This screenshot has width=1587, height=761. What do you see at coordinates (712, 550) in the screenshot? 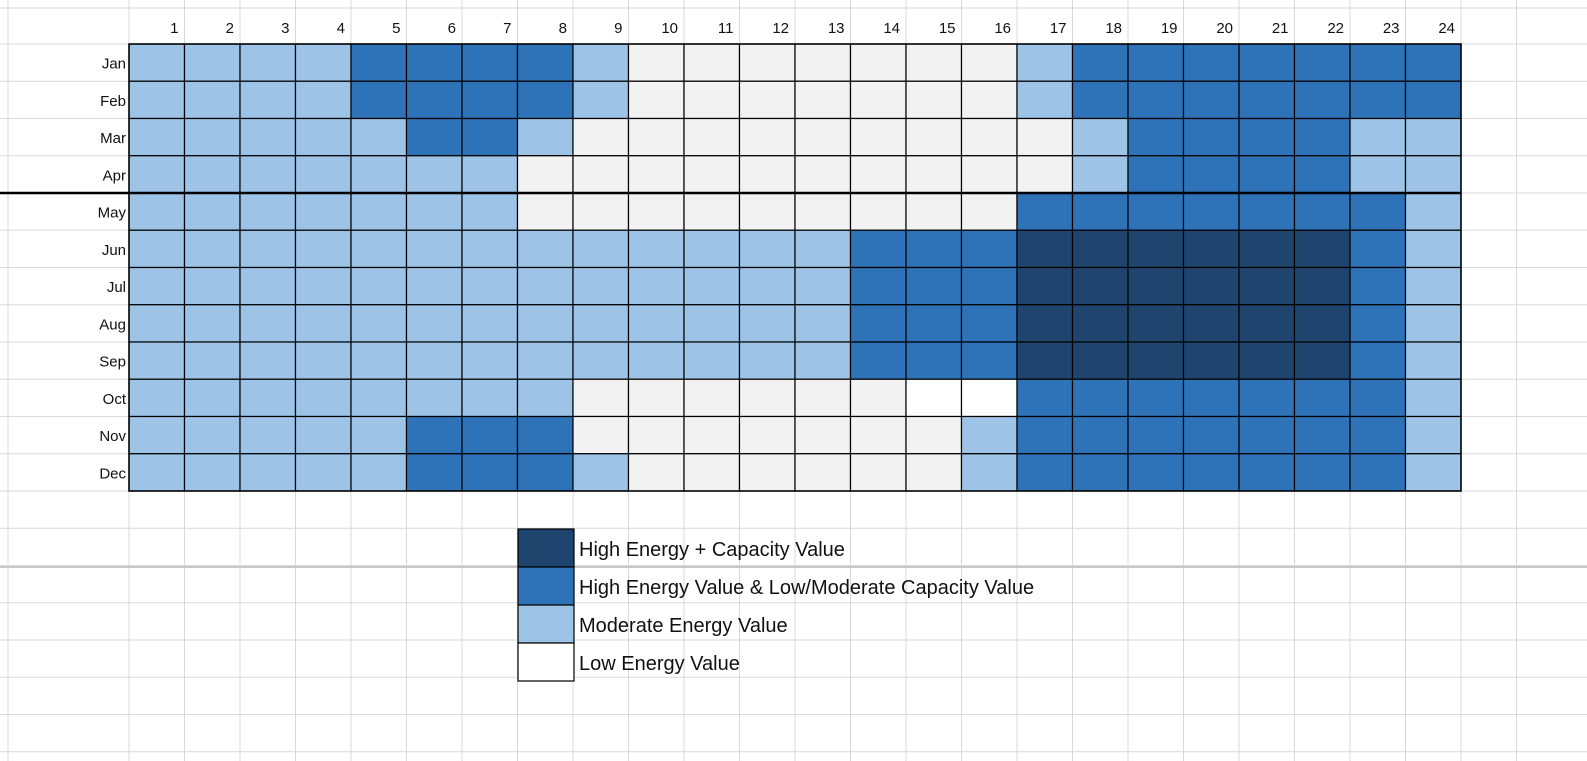
I see `legend-label: High Energy + Capacity Value` at bounding box center [712, 550].